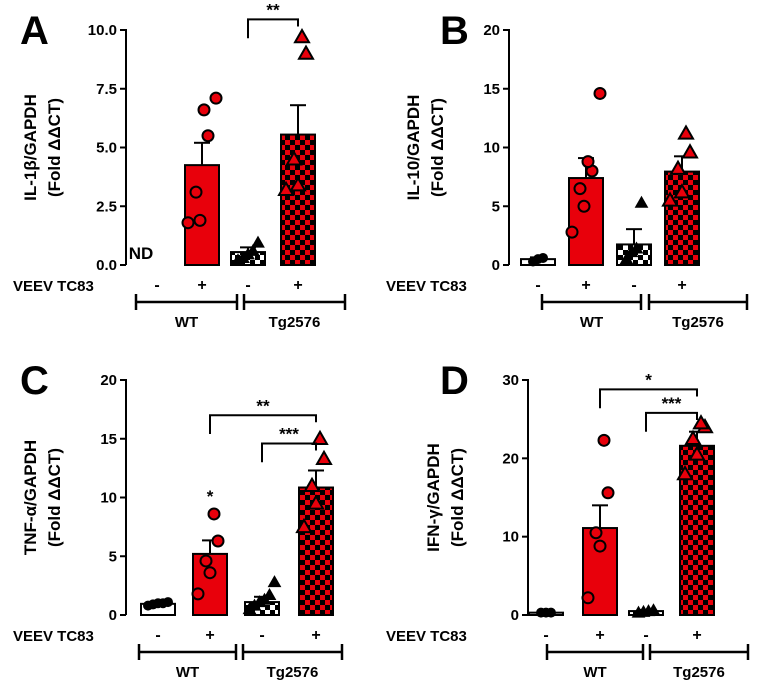 This screenshot has height=686, width=764. I want to click on significance-label: *, so click(648, 379).